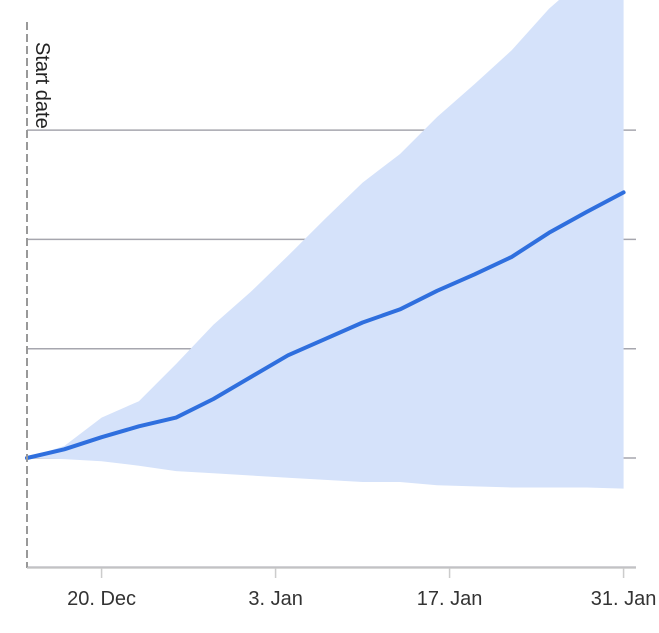  Describe the element at coordinates (101, 599) in the screenshot. I see `x-tick-label: 20. Dec` at that location.